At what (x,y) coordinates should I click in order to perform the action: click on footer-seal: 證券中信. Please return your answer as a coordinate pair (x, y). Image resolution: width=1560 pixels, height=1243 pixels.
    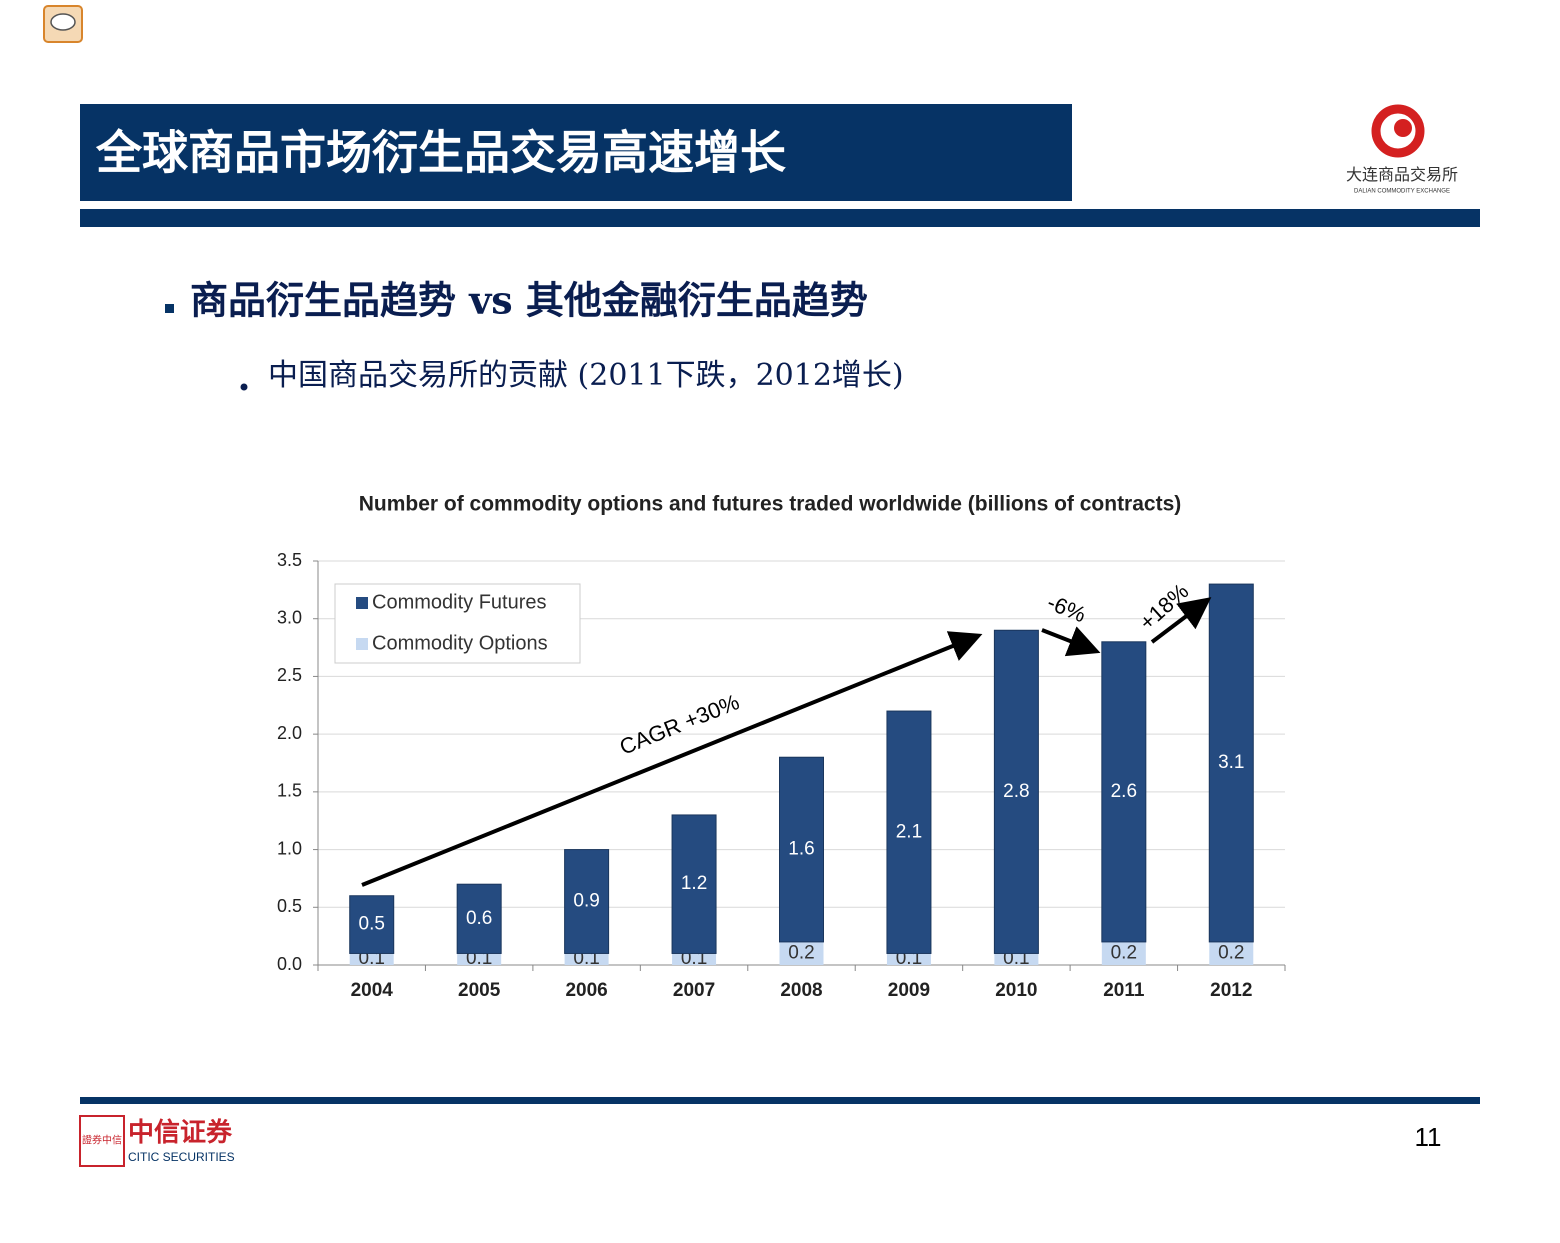
    Looking at the image, I should click on (102, 1140).